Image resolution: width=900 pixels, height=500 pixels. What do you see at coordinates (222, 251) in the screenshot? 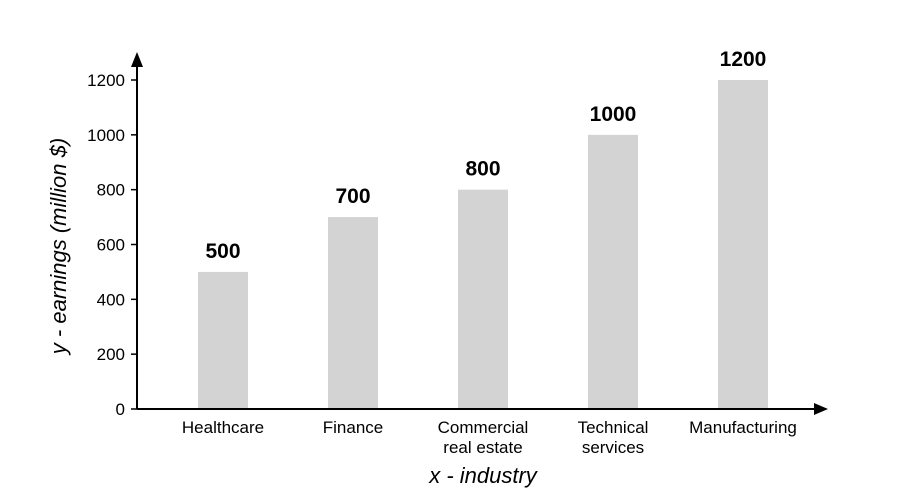
I see `data-label-0: 500` at bounding box center [222, 251].